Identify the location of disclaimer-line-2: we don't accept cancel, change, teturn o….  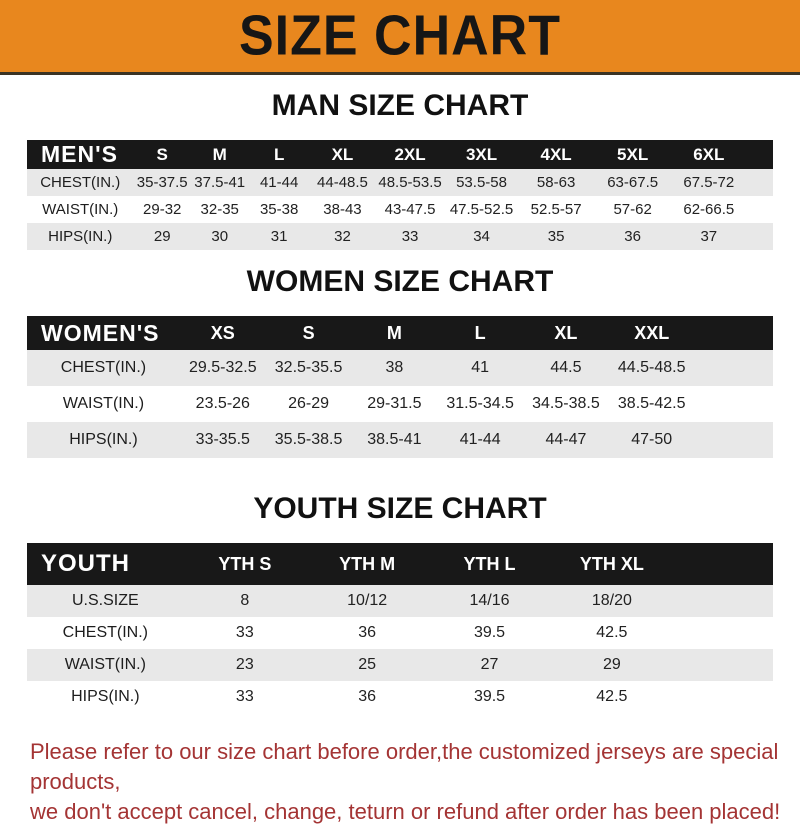
(405, 811).